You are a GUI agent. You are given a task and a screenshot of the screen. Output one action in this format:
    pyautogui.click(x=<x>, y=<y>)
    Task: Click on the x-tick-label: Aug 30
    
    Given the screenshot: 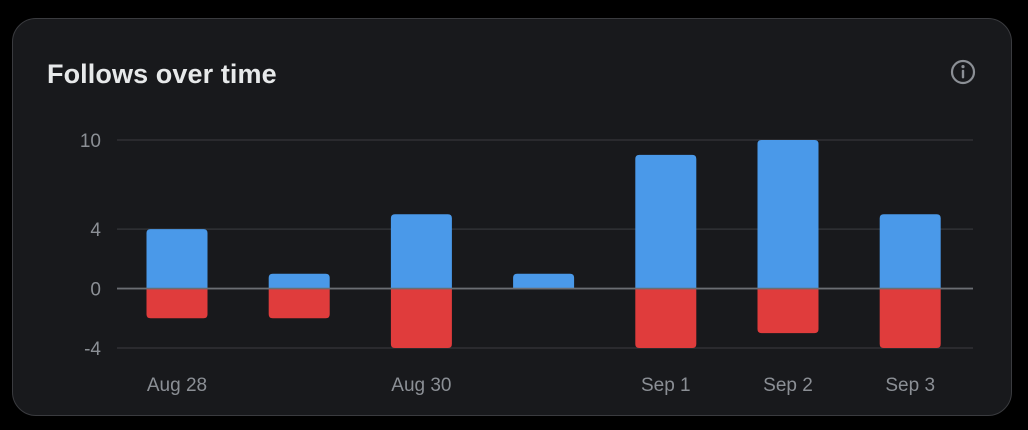 What is the action you would take?
    pyautogui.click(x=421, y=385)
    